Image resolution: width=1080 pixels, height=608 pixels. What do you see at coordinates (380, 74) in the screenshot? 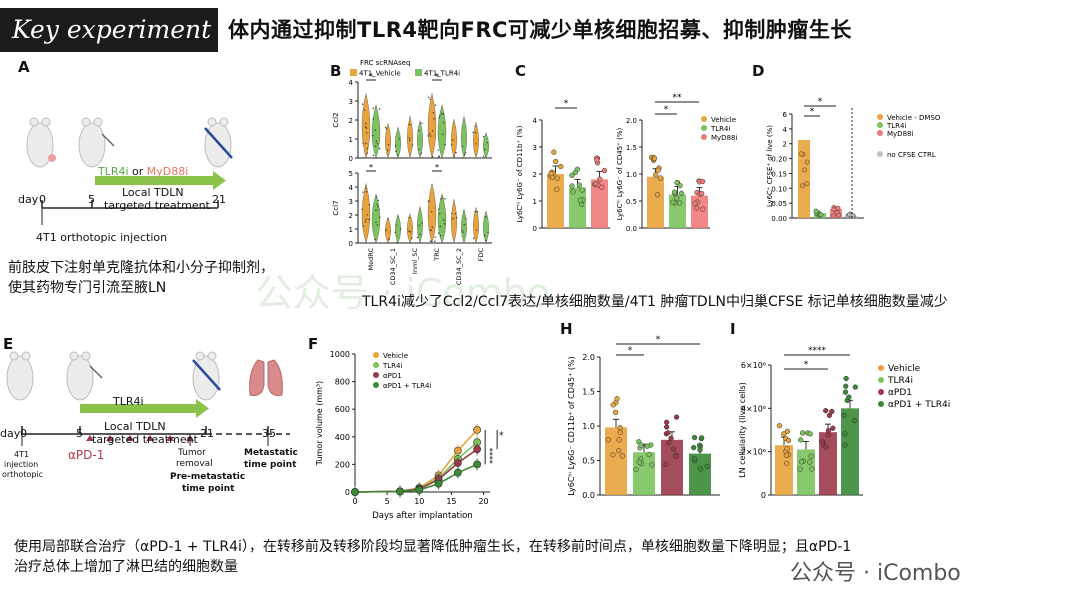
I see `legend-label-vehicle: 4T1_Vehicle` at bounding box center [380, 74].